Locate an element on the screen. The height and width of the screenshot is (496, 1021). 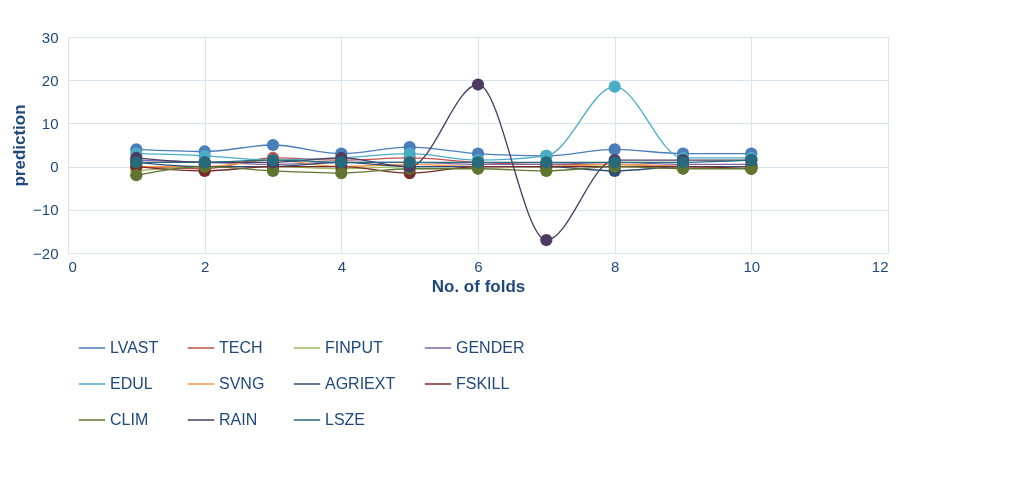
legend-label: TECH is located at coordinates (241, 347).